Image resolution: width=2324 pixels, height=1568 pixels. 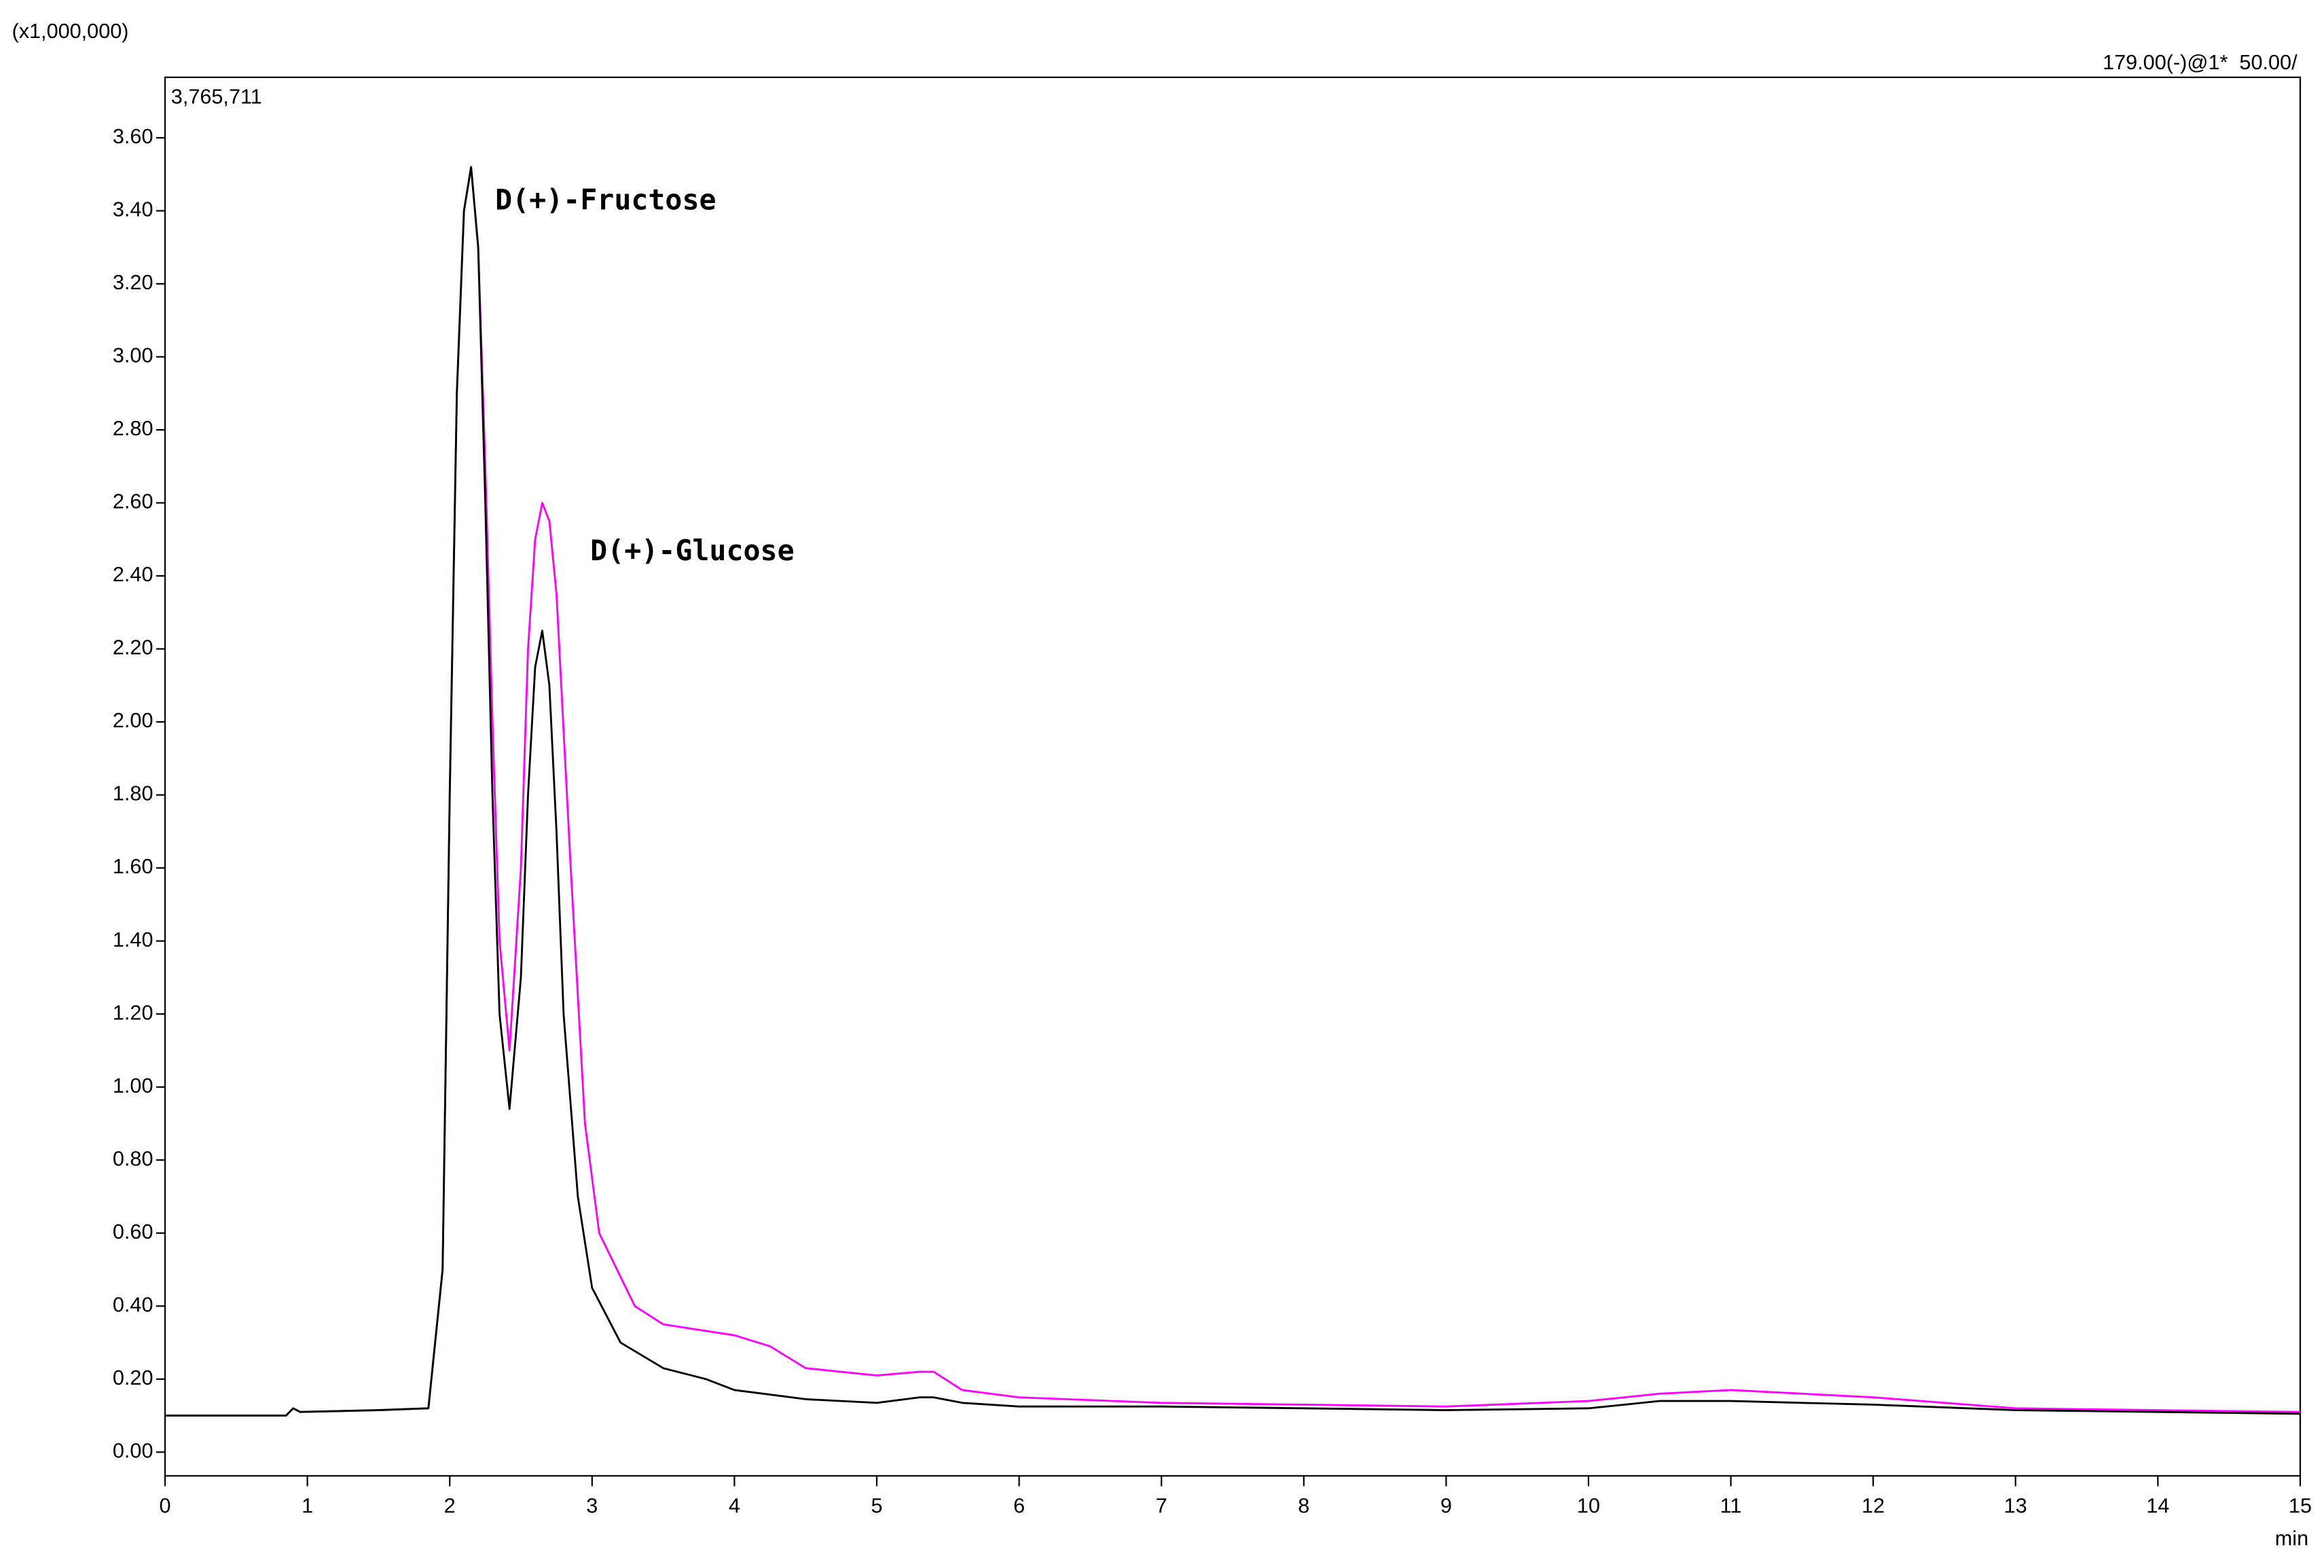 What do you see at coordinates (133, 355) in the screenshot?
I see `y-tick-label: 3.00` at bounding box center [133, 355].